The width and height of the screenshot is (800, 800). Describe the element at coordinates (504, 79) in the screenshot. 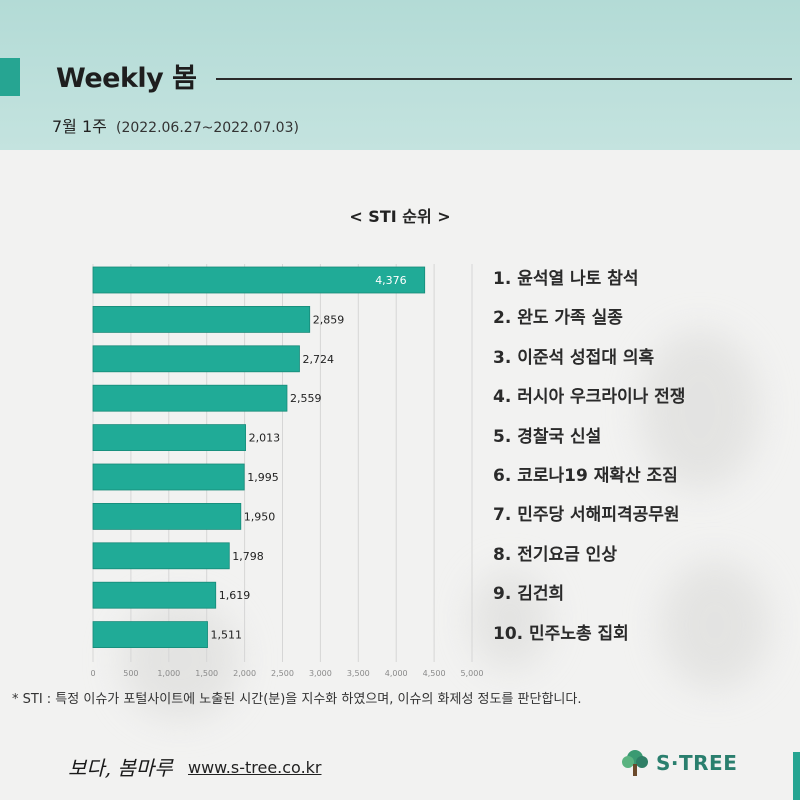

I see `title-rule` at that location.